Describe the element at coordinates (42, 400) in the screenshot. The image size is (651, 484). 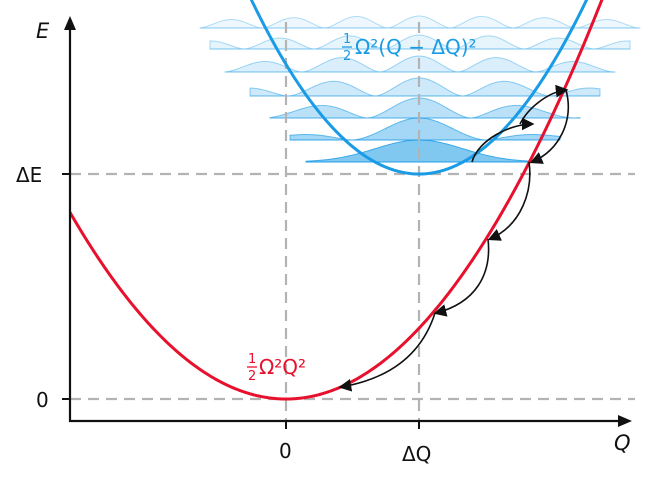
I see `y-tick-label-zero: 0` at that location.